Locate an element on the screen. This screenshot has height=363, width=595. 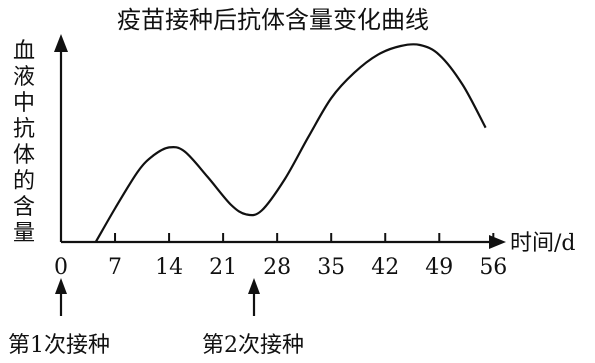
x-tick-label: 56 is located at coordinates (493, 267).